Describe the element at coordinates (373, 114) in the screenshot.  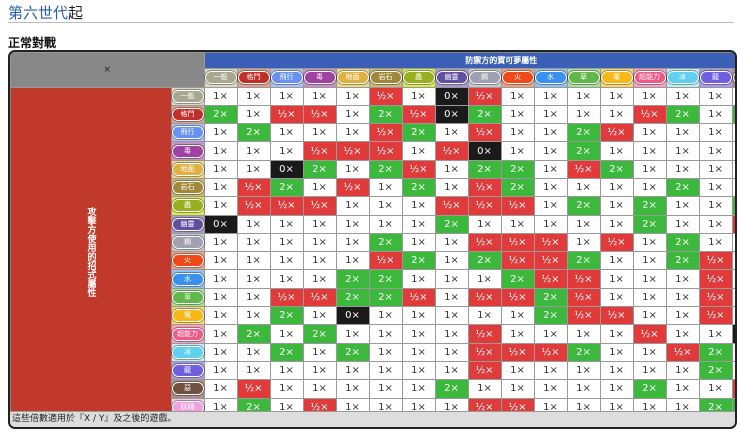
I see `table-row: 格鬥2×1×½×½×1×2×½×0×2×1×1×1×1×½×2×1×2×½×` at that location.